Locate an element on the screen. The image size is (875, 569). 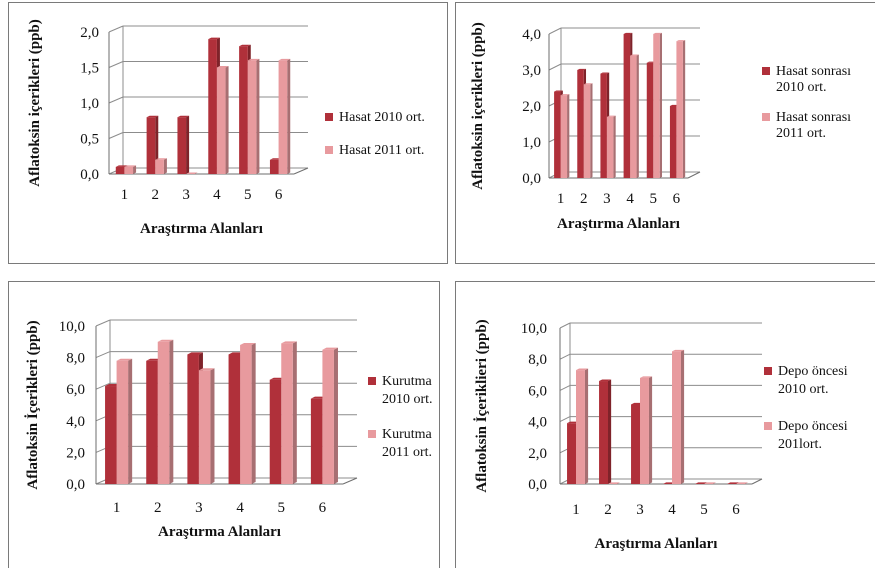
y-tick-label: 0,0 is located at coordinates (75, 485).